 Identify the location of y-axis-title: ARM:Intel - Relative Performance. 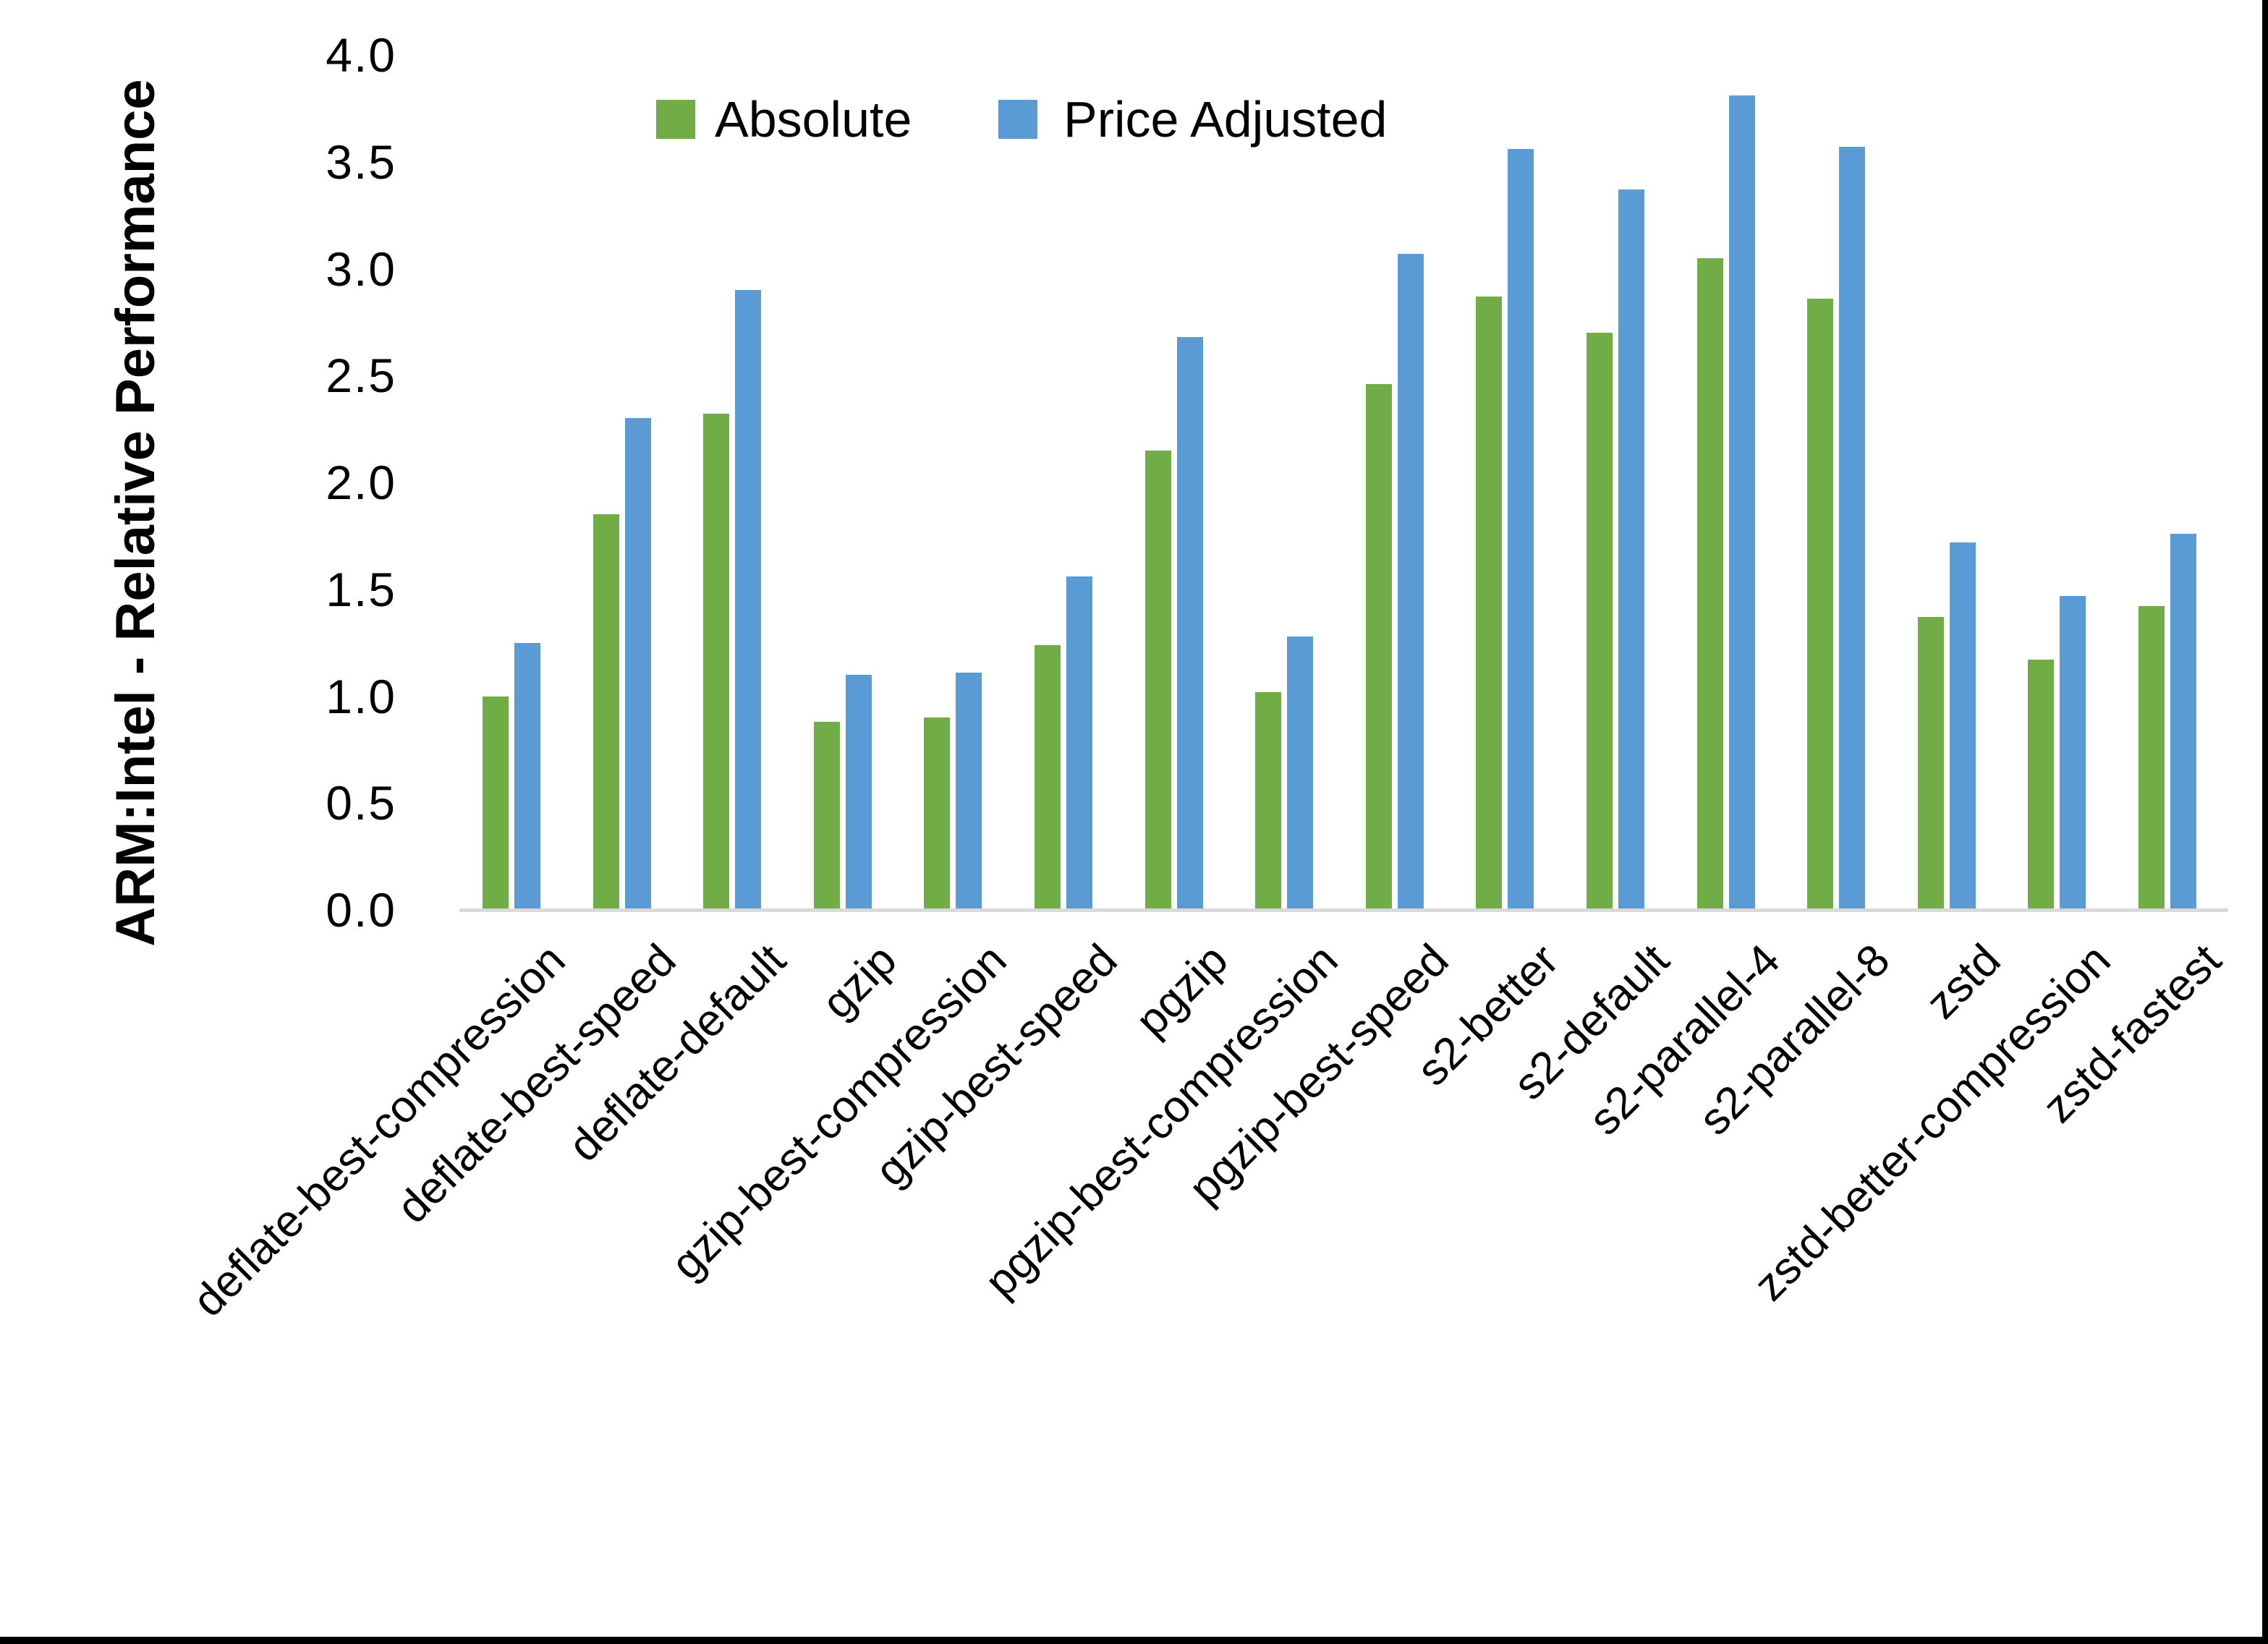
(135, 513).